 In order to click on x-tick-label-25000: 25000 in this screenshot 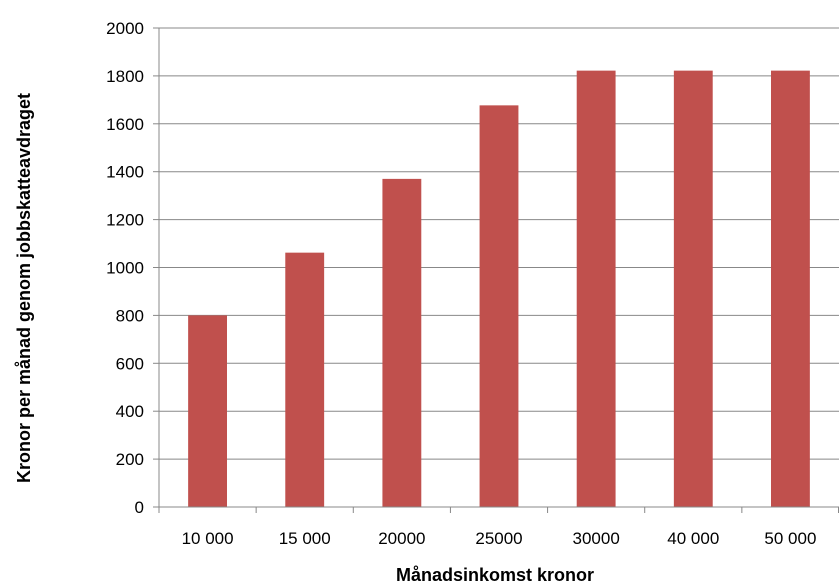, I will do `click(498, 538)`.